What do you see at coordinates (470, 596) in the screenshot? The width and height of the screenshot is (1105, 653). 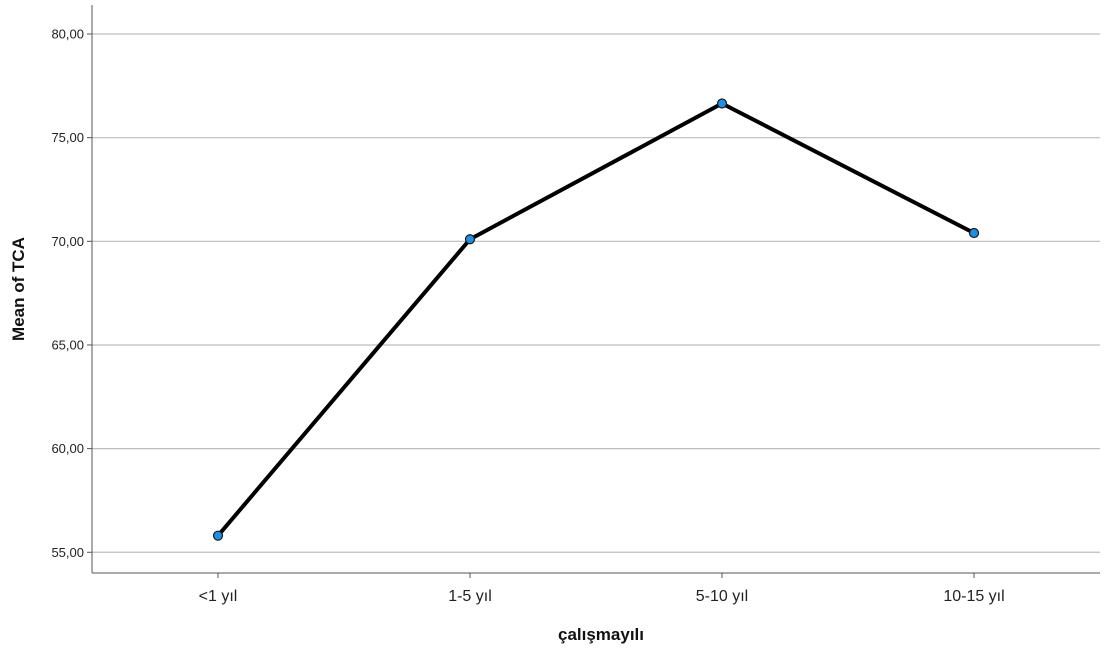 I see `x-tick-label: 1-5 yıl` at bounding box center [470, 596].